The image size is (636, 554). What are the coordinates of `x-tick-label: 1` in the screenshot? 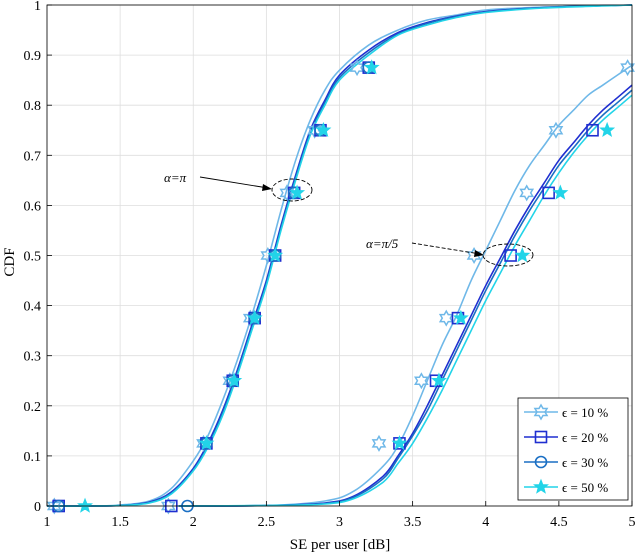 It's located at (47, 522).